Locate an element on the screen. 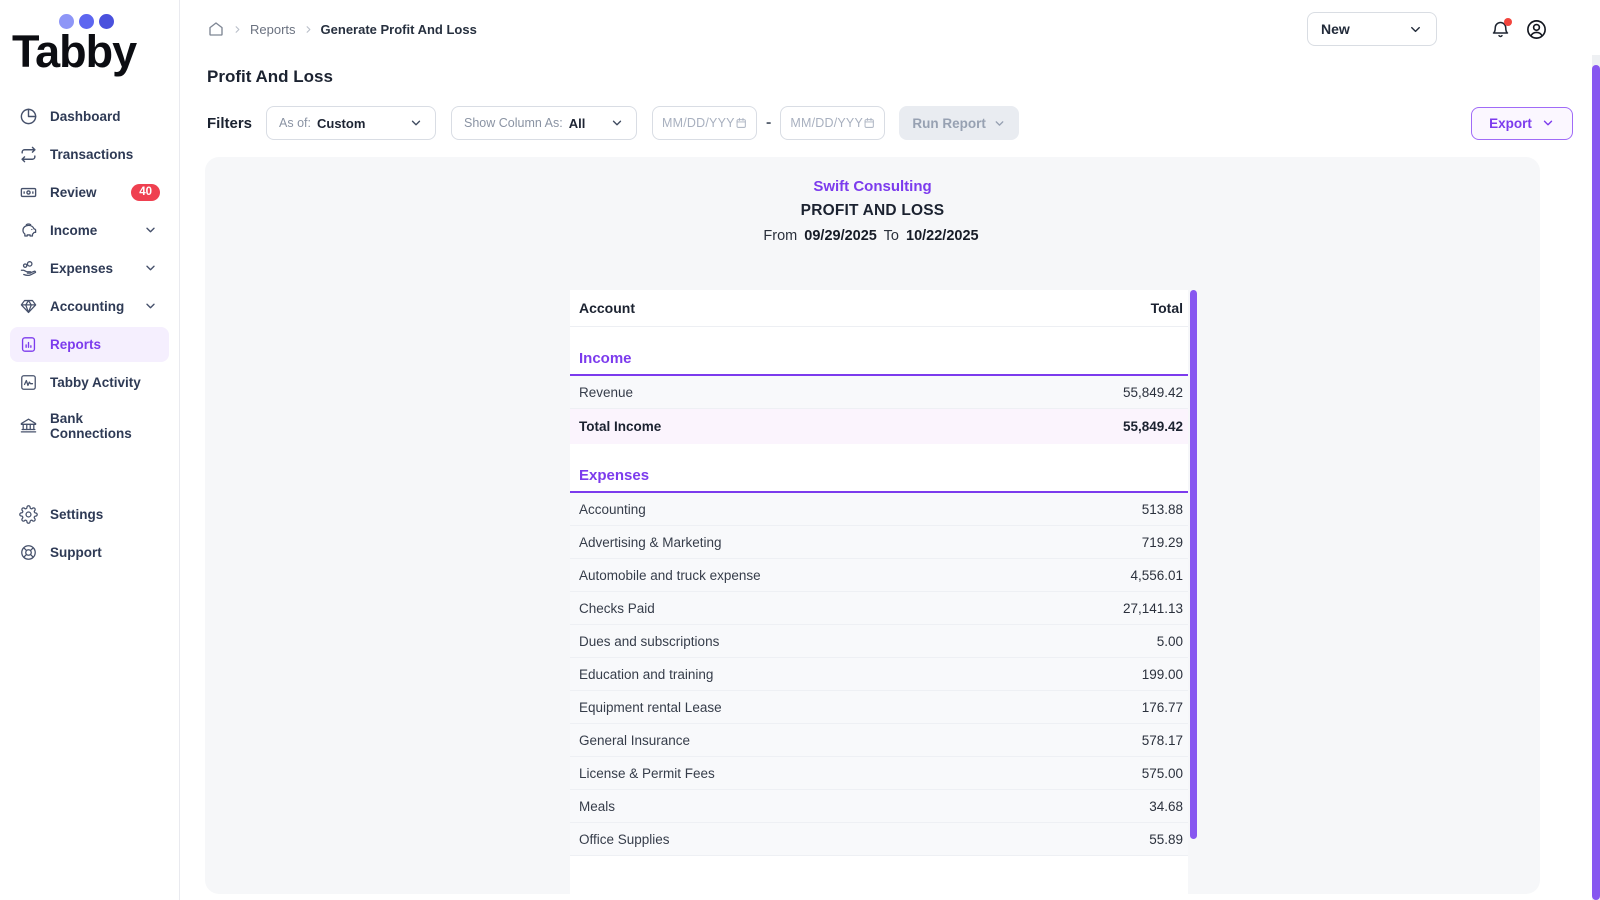  as-of-select: As of: Custom is located at coordinates (351, 123).